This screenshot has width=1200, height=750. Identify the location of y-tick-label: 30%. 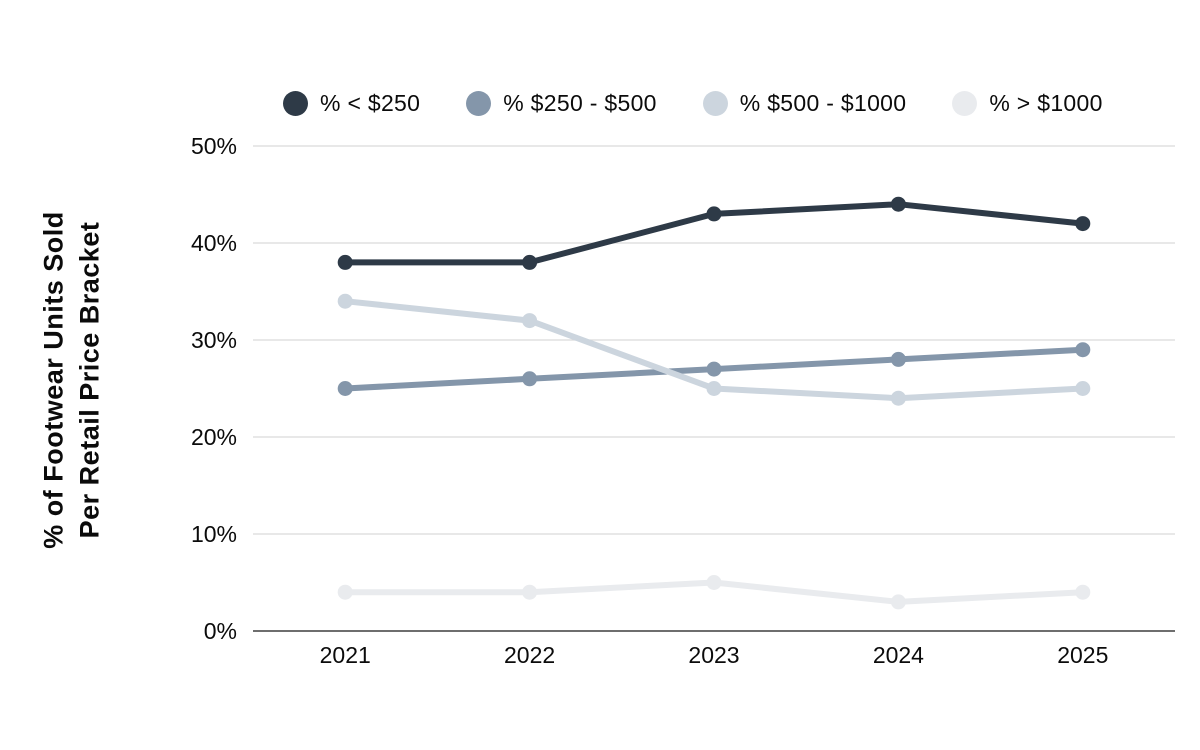
(214, 340).